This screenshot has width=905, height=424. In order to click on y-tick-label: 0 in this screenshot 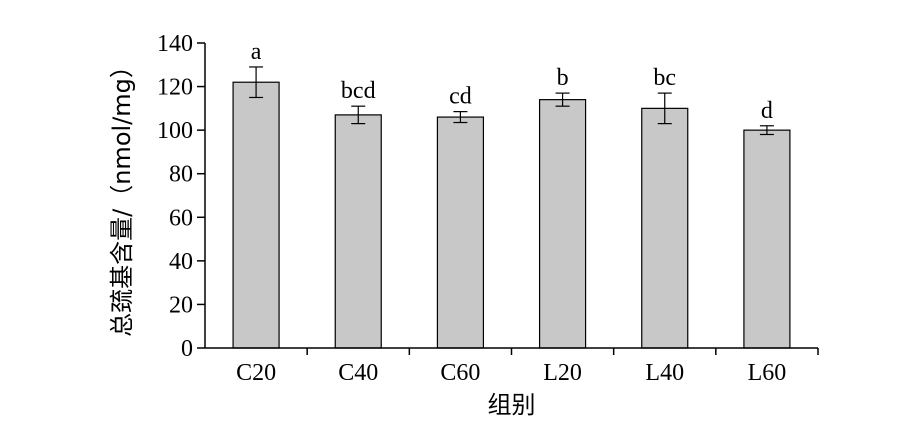, I will do `click(187, 349)`.